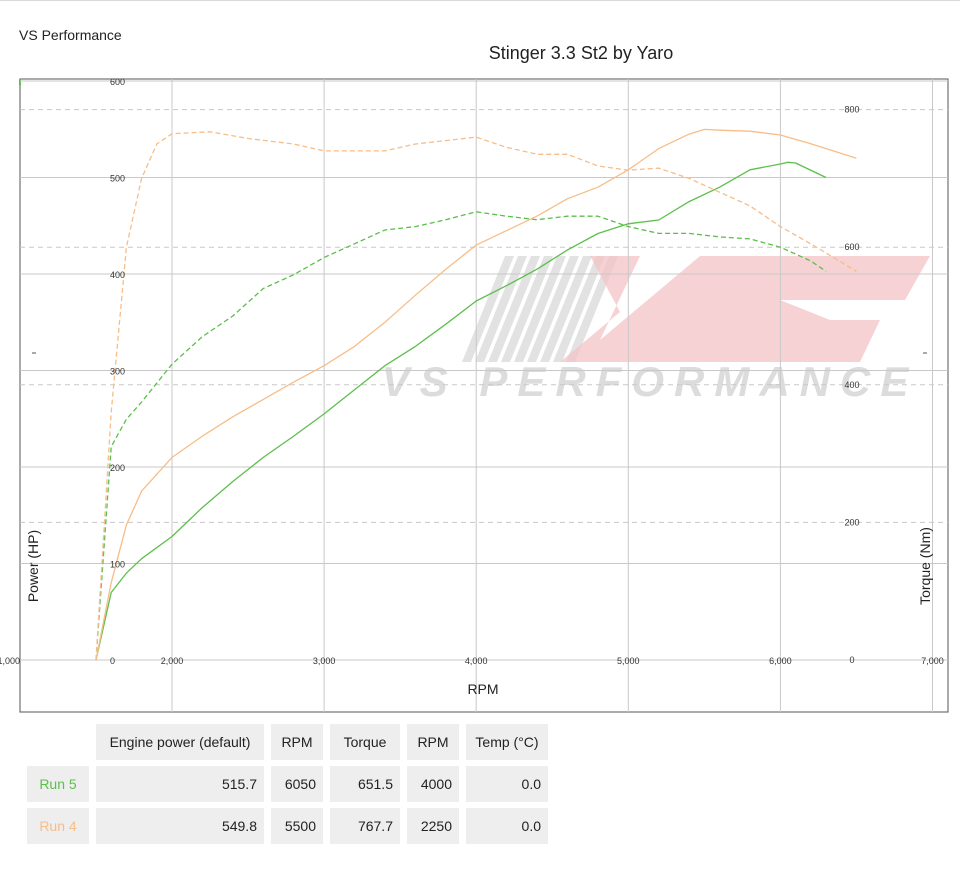 The image size is (960, 870). I want to click on table-row: Run 4 549.8 5500 767.7 2250 0.0, so click(287, 826).